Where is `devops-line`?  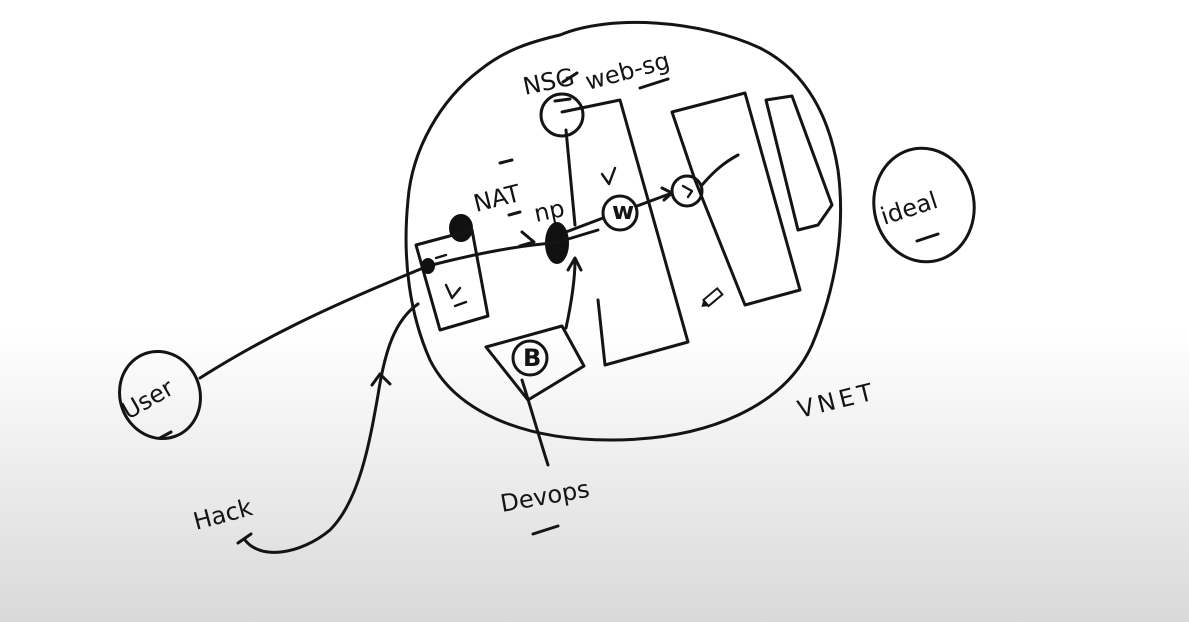 devops-line is located at coordinates (535, 422).